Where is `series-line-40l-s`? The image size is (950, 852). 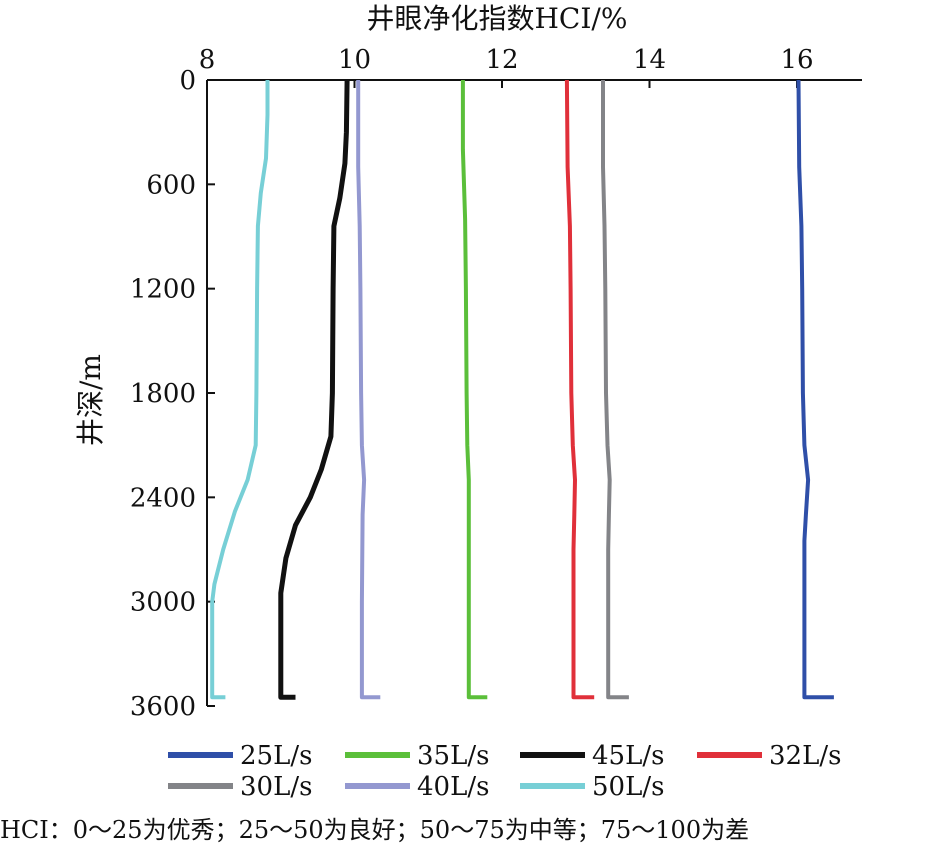 series-line-40l-s is located at coordinates (368, 390).